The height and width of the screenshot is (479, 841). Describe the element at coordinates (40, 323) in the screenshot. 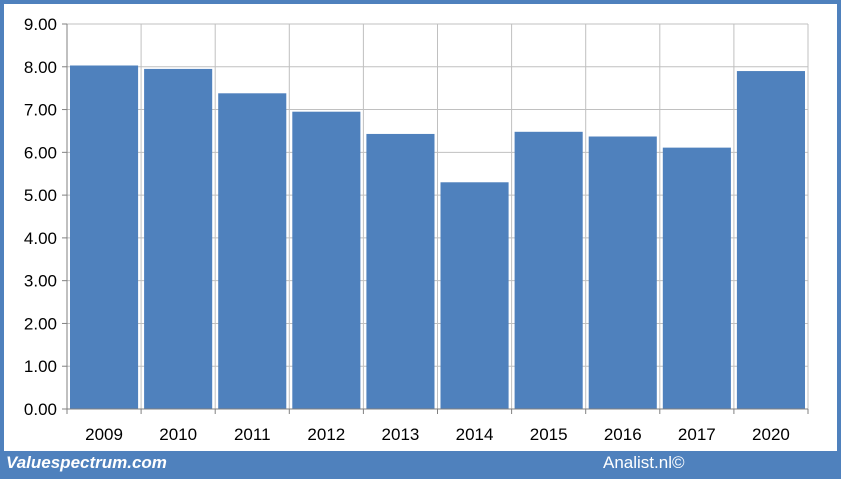

I see `y-tick-label: 2.00` at that location.